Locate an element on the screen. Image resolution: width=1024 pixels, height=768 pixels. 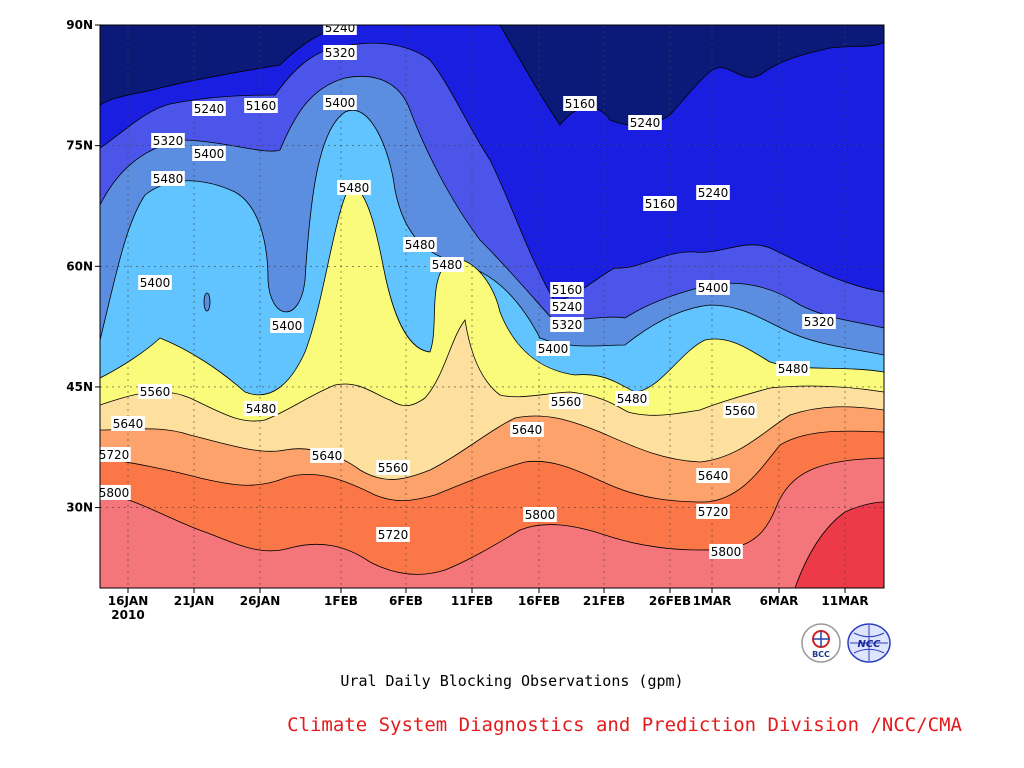
y-axis: 30N 45N 60N 75N 90N is located at coordinates (83, 266).